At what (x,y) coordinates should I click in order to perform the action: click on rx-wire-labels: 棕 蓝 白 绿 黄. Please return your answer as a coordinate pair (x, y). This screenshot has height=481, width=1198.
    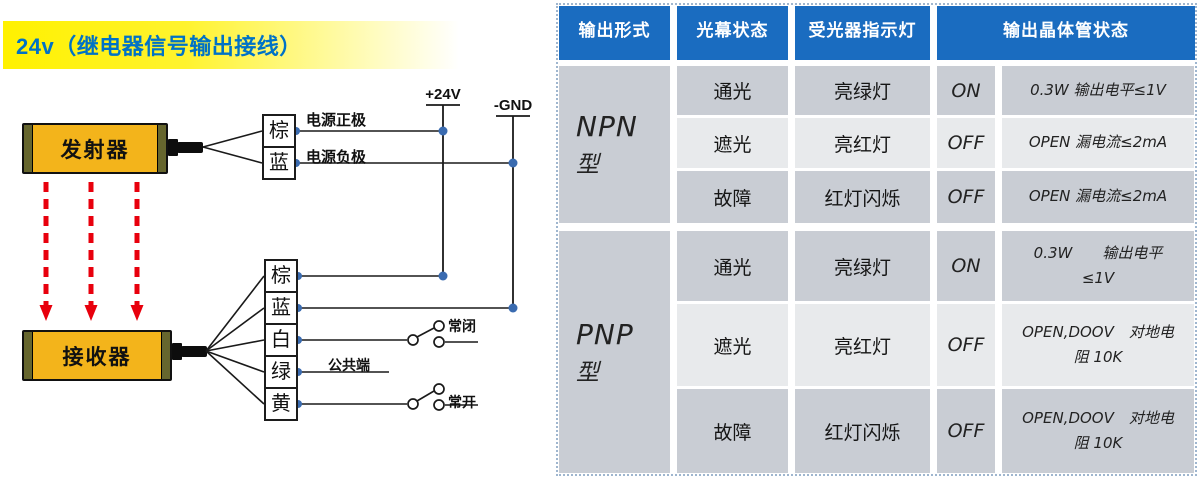
    Looking at the image, I should click on (281, 340).